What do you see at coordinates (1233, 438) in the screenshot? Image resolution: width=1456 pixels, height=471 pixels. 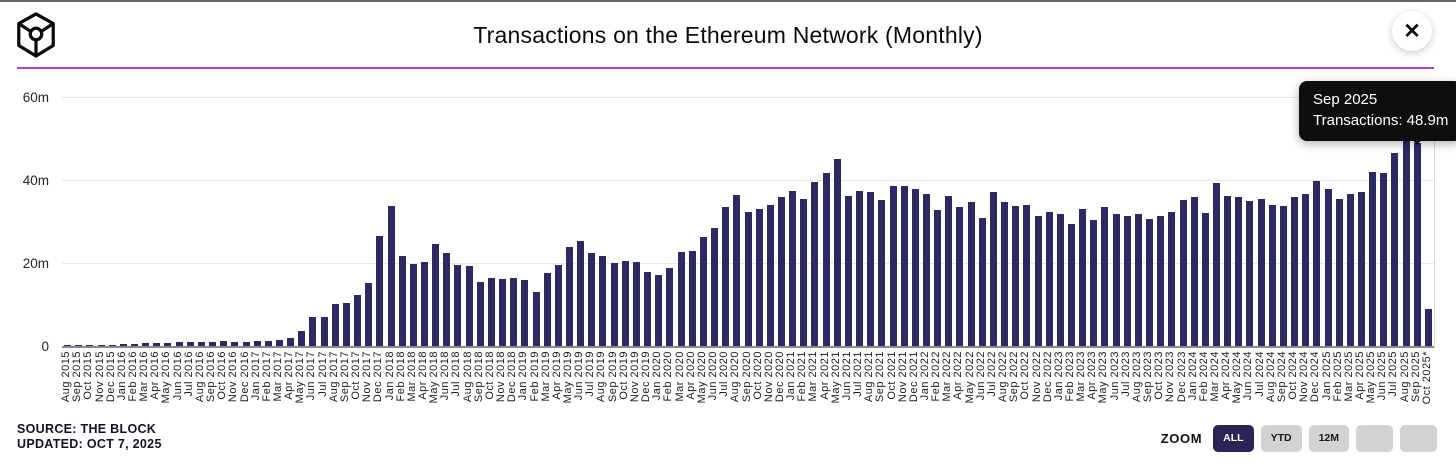 I see `zoom-button-all: ALL` at bounding box center [1233, 438].